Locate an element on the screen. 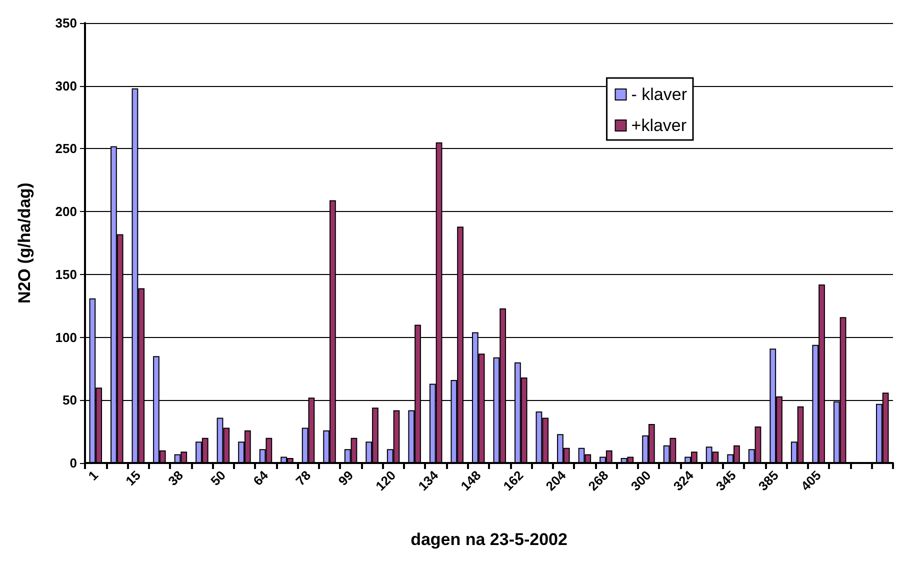  x-tick-label: 148 is located at coordinates (471, 481).